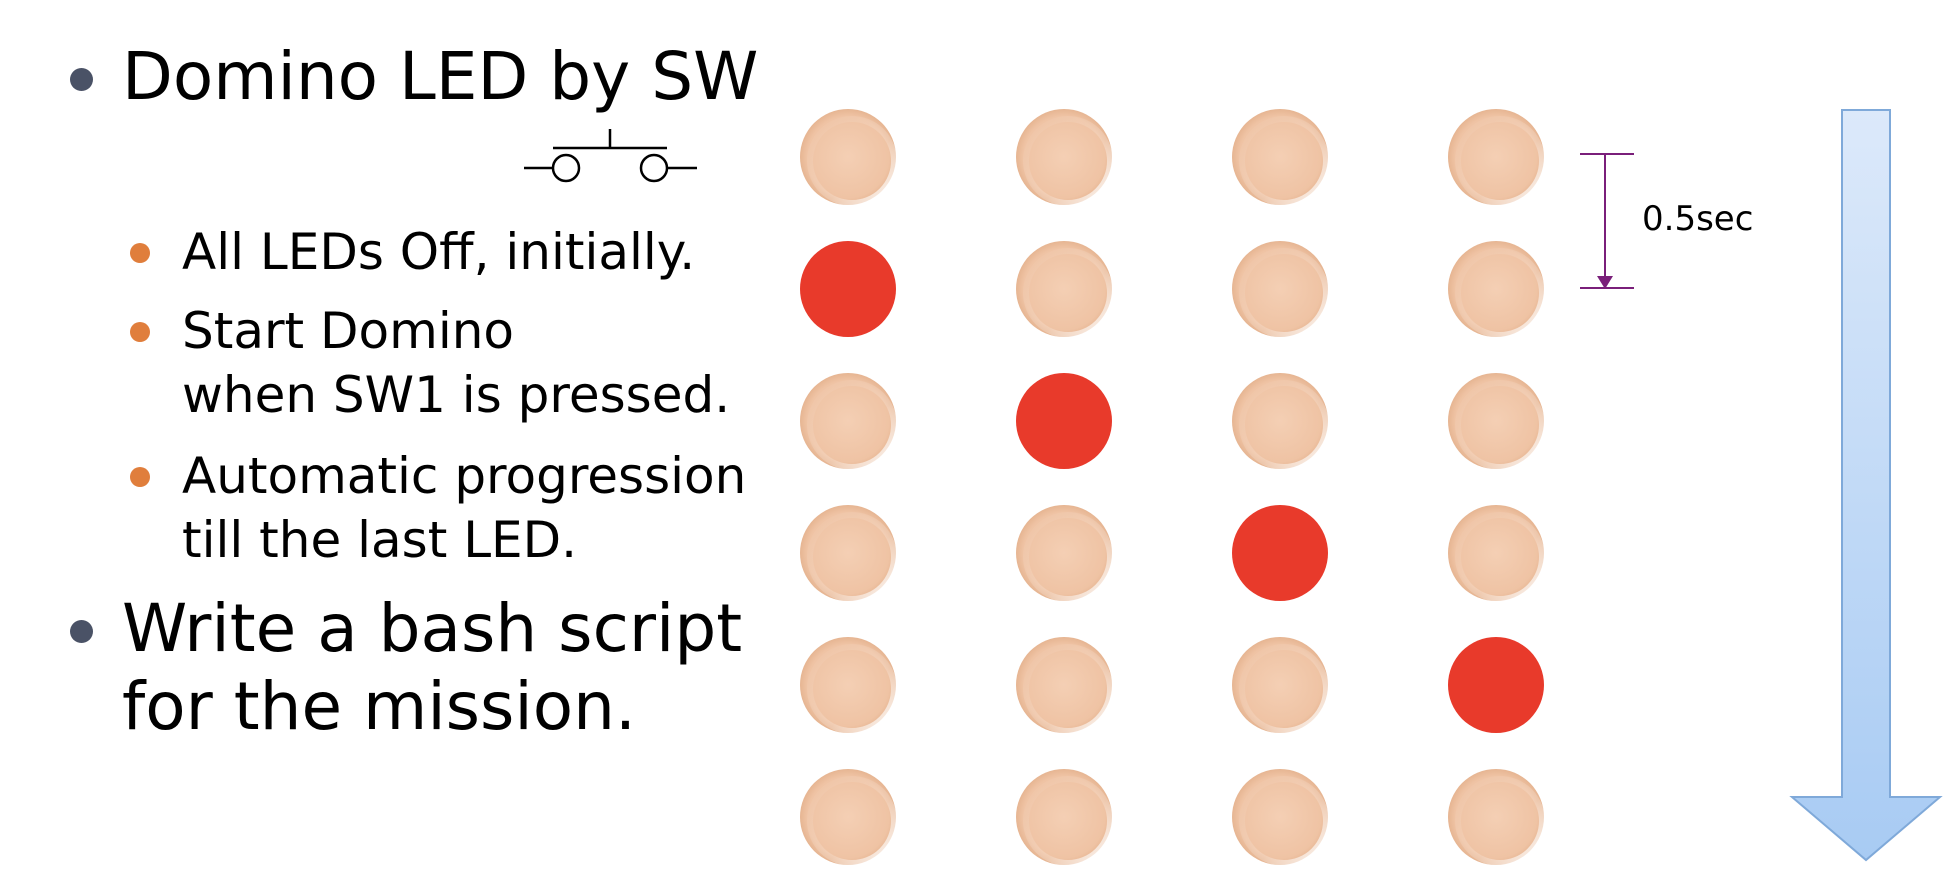 The height and width of the screenshot is (870, 1956). Describe the element at coordinates (1866, 485) in the screenshot. I see `down-arrow-icon` at that location.